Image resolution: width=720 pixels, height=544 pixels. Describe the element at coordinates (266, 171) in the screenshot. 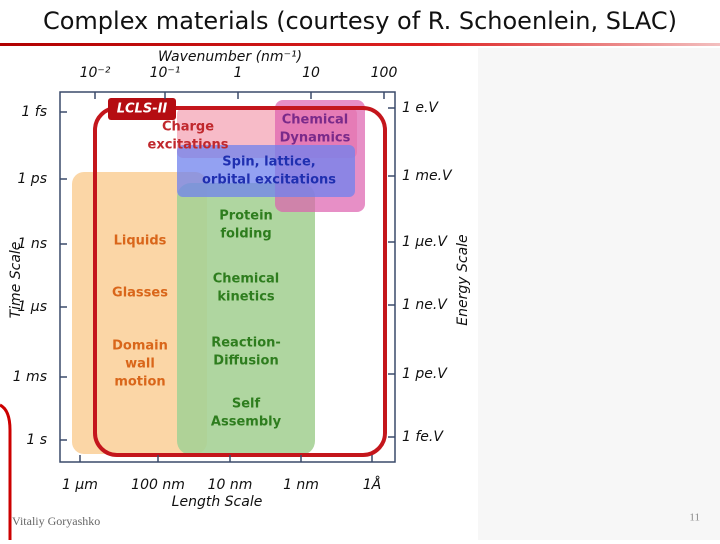

I see `region-blue` at that location.